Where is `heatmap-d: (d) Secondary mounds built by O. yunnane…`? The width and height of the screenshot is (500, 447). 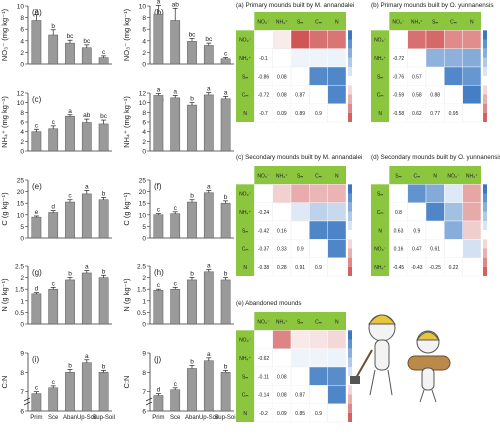 heatmap-d: (d) Secondary mounds built by O. yunnane… is located at coordinates (435, 215).